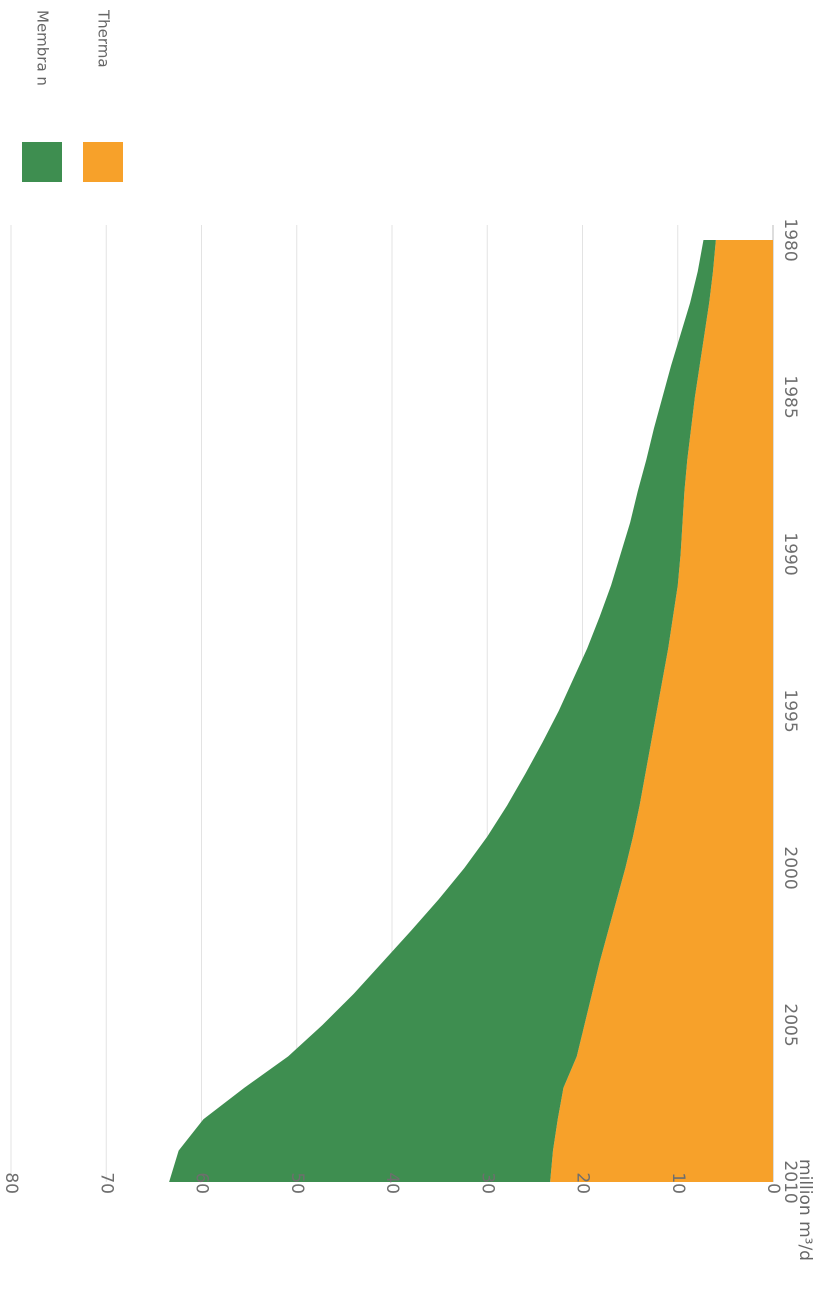  Describe the element at coordinates (43, 48) in the screenshot. I see `legend-label: Membra n` at that location.